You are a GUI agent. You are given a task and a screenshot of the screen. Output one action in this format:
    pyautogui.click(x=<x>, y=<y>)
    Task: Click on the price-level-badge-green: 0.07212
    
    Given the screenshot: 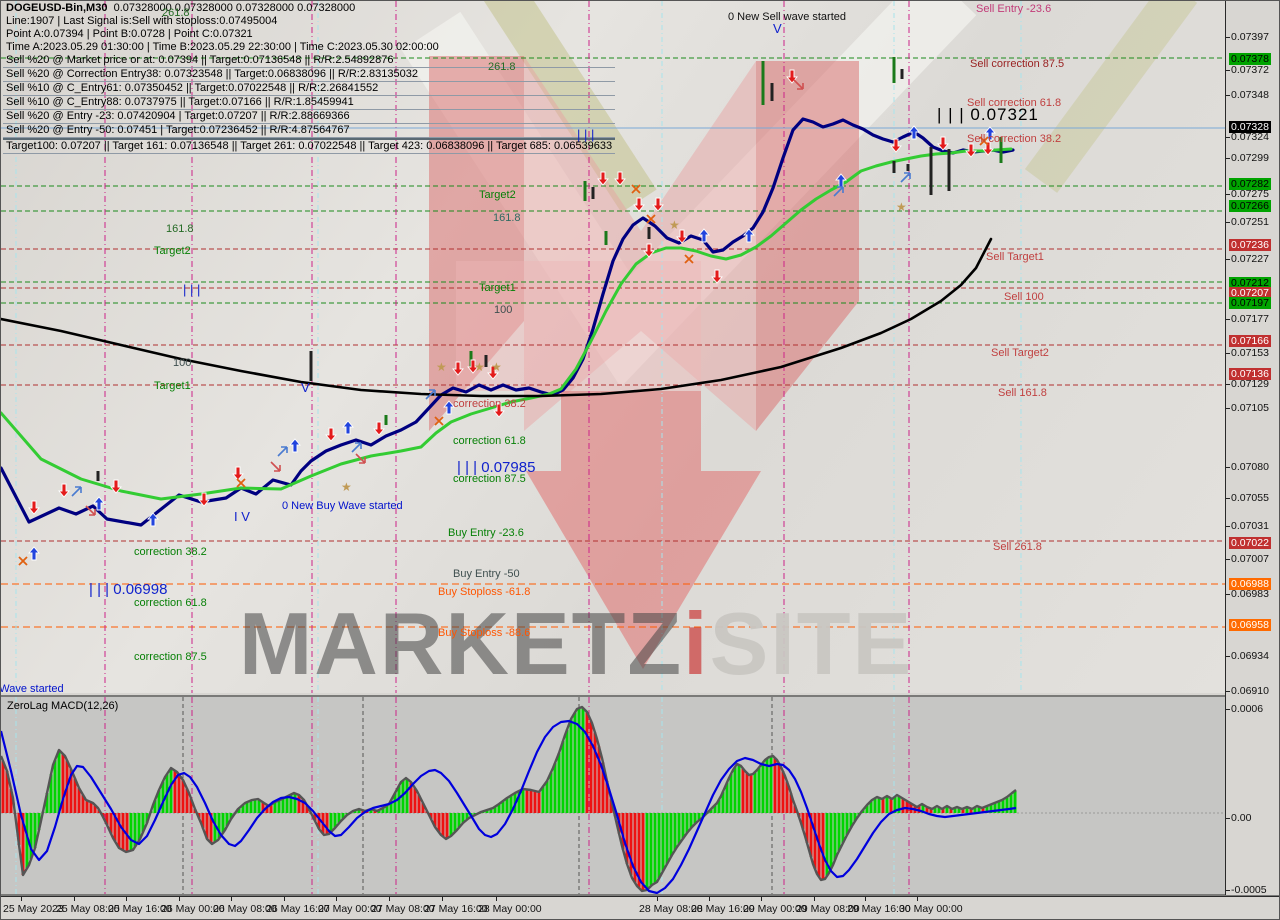 What is the action you would take?
    pyautogui.click(x=1250, y=283)
    